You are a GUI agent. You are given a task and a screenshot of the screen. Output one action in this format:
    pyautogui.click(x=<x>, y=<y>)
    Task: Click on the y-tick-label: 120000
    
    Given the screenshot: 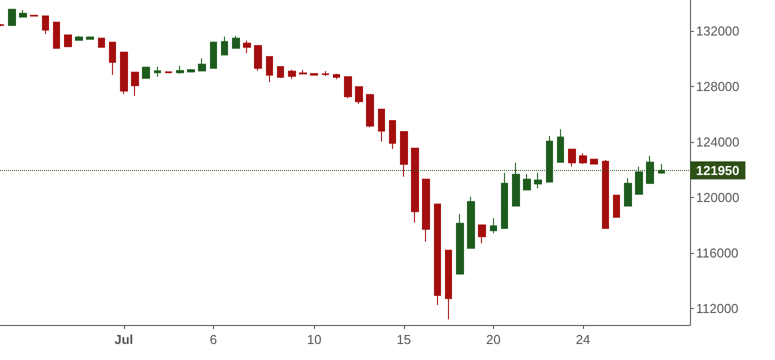 What is the action you would take?
    pyautogui.click(x=718, y=197)
    